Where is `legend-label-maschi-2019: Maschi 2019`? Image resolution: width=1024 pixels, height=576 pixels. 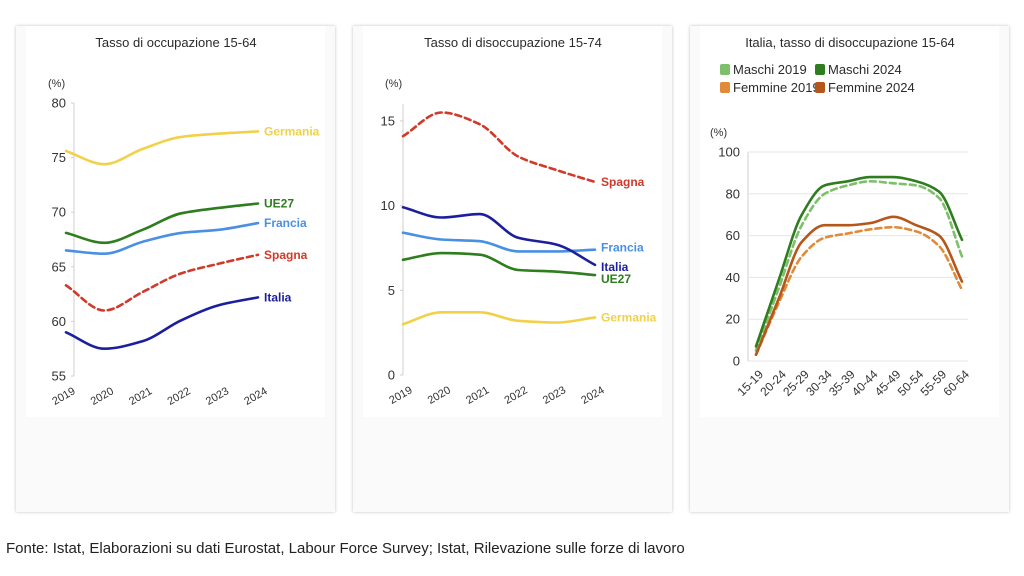
legend-label-maschi-2019: Maschi 2019 is located at coordinates (770, 69).